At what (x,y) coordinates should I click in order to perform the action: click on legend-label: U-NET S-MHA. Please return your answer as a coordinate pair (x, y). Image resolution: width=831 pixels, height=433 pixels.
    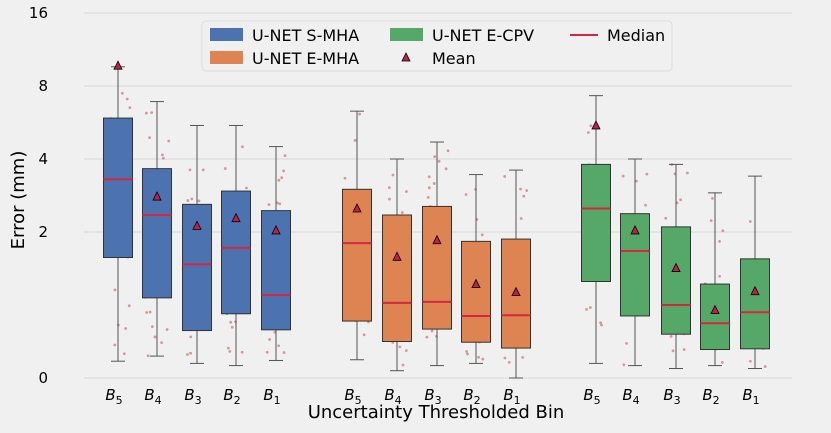
    Looking at the image, I should click on (305, 35).